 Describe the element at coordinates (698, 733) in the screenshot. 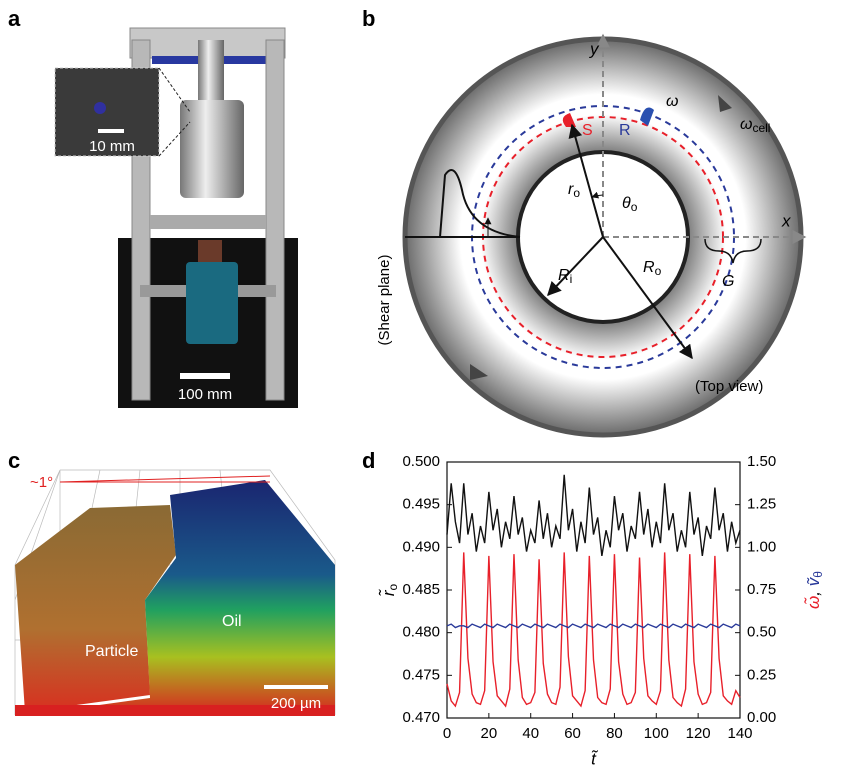

I see `x-tick-label: 120` at that location.